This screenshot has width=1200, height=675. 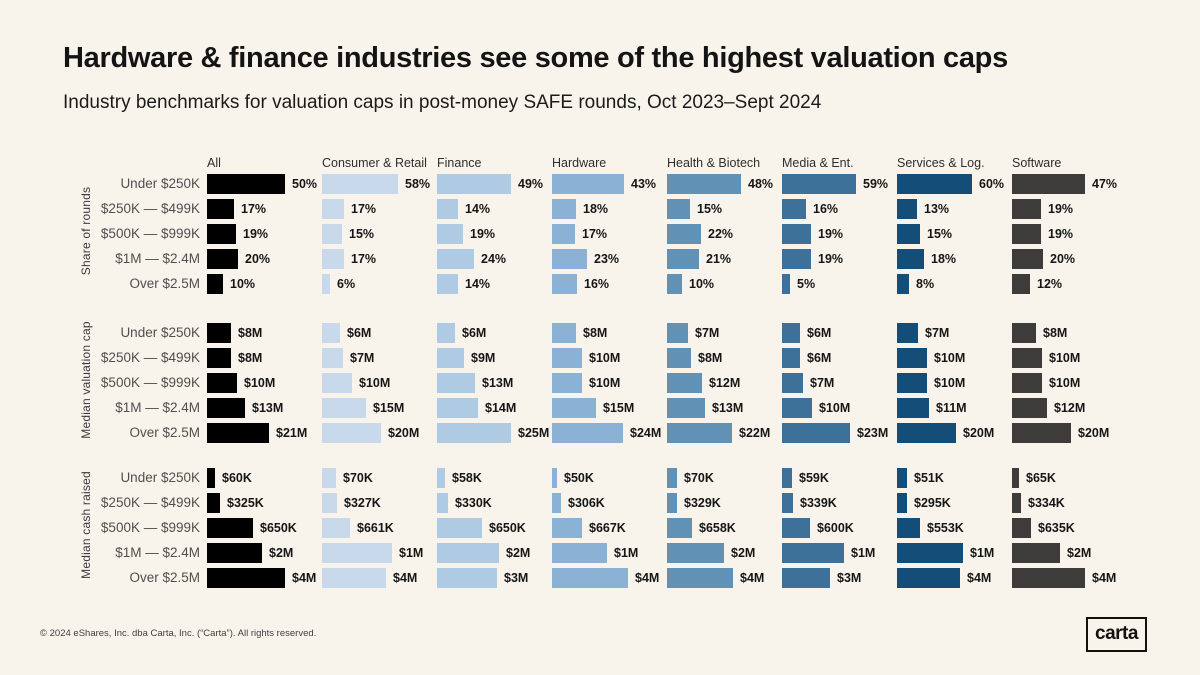 What do you see at coordinates (702, 284) in the screenshot?
I see `bar-value: 10%` at bounding box center [702, 284].